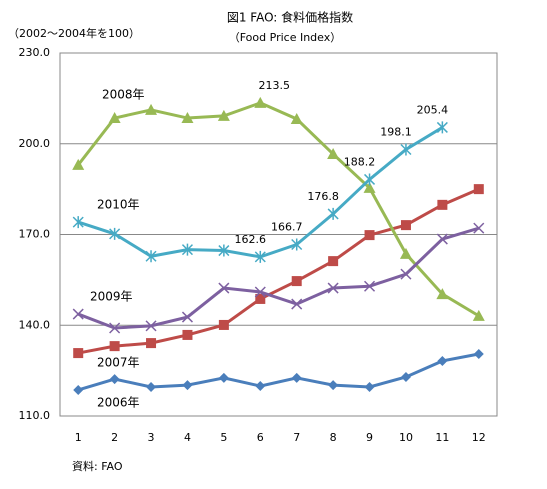  What do you see at coordinates (35, 415) in the screenshot?
I see `y-tick-label: 110.0` at bounding box center [35, 415].